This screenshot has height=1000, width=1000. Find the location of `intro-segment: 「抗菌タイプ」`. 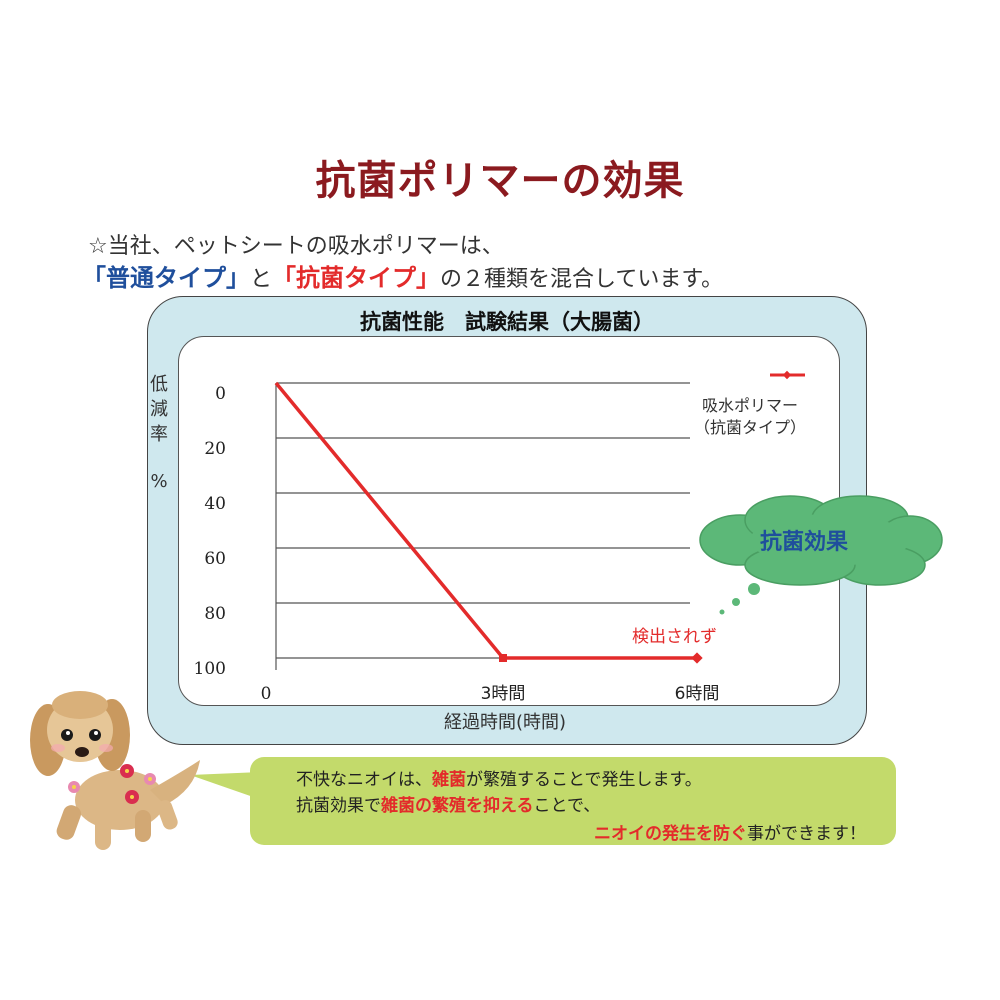

intro-segment: 「抗菌タイプ」 is located at coordinates (356, 278).